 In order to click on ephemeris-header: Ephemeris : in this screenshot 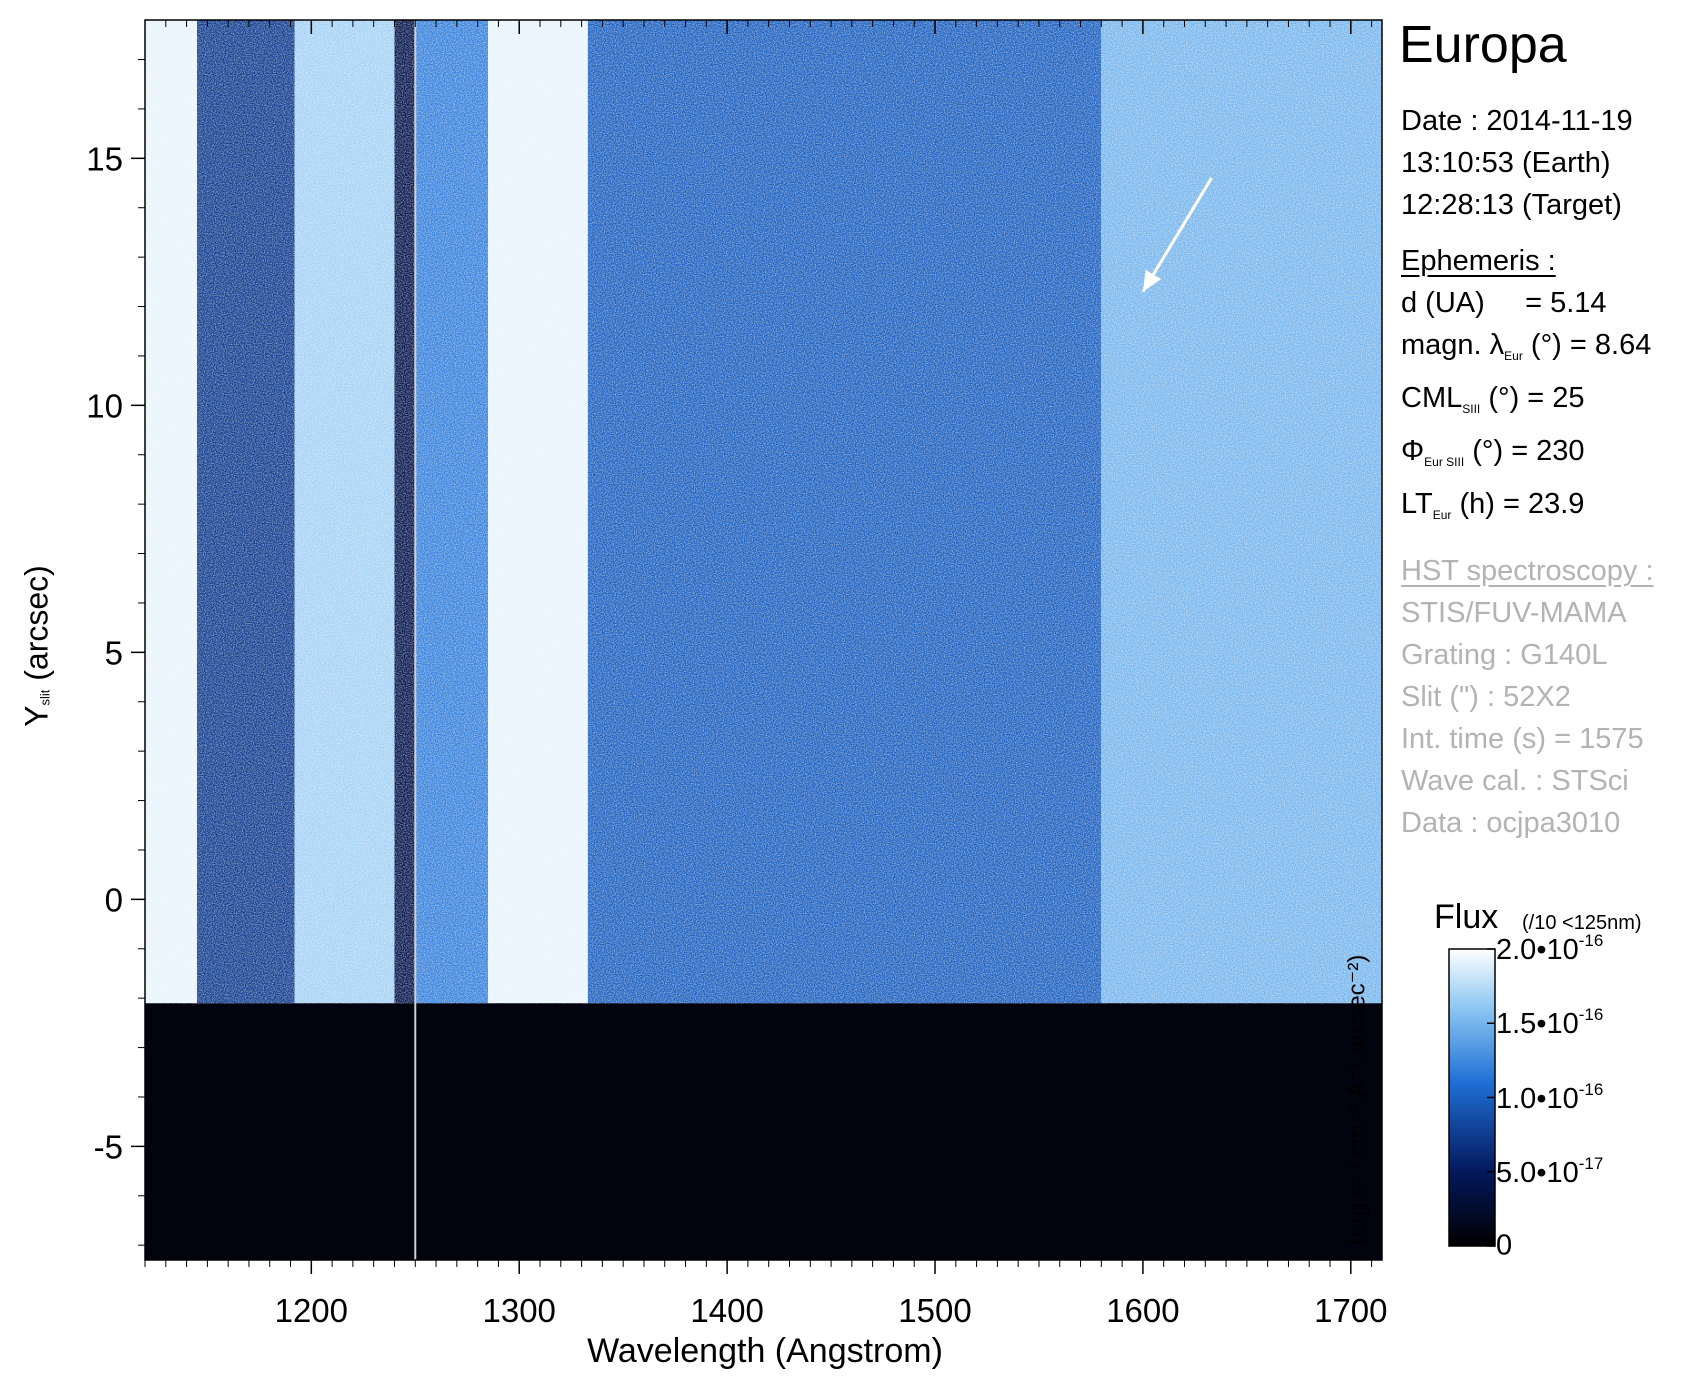, I will do `click(1478, 261)`.